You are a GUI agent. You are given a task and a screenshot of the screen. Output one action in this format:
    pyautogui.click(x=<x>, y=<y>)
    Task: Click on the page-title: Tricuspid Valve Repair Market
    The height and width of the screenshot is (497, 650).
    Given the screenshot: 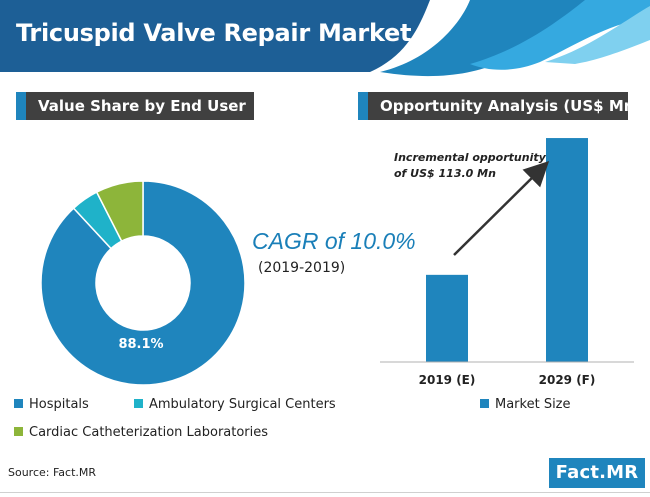 What is the action you would take?
    pyautogui.click(x=214, y=33)
    